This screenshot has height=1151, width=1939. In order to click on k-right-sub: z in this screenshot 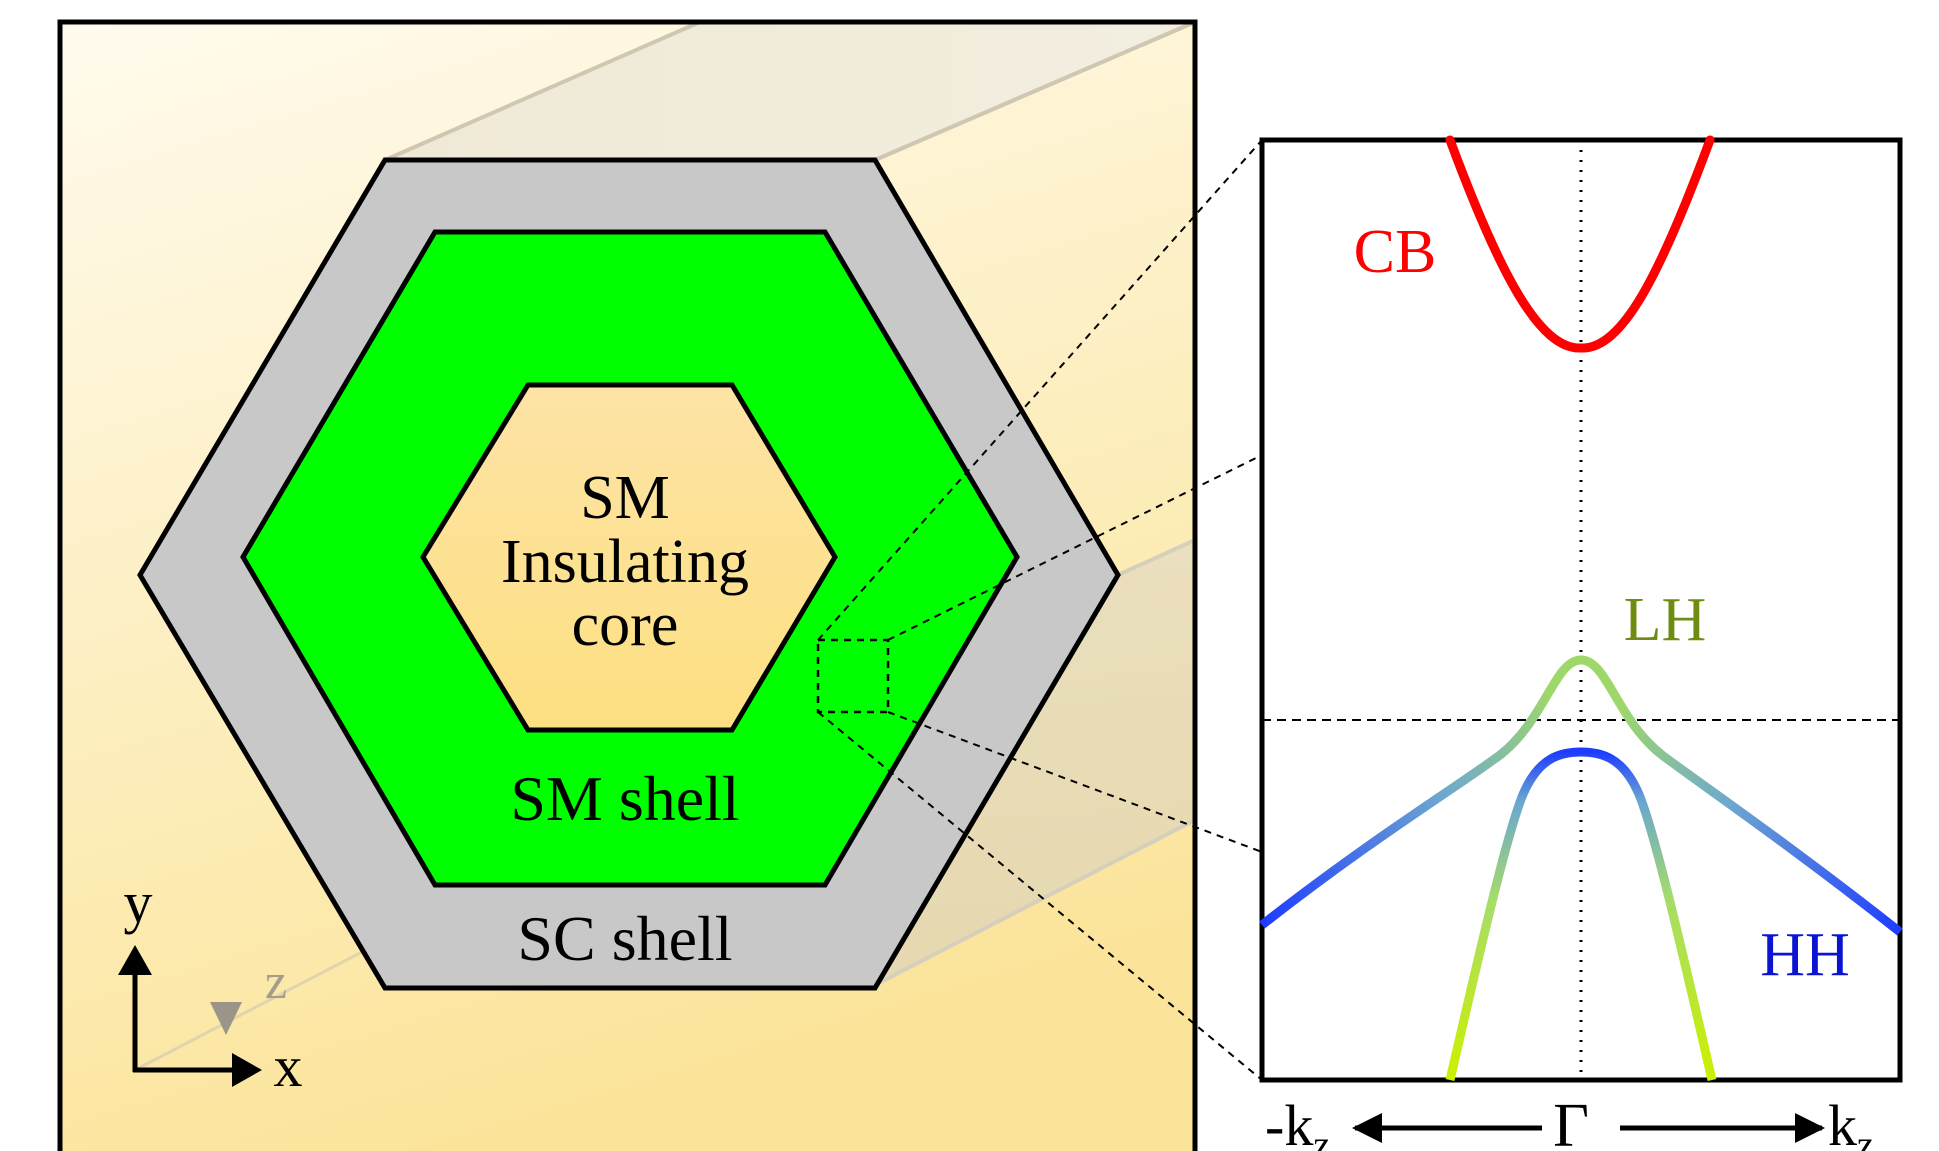, I will do `click(1865, 1137)`.